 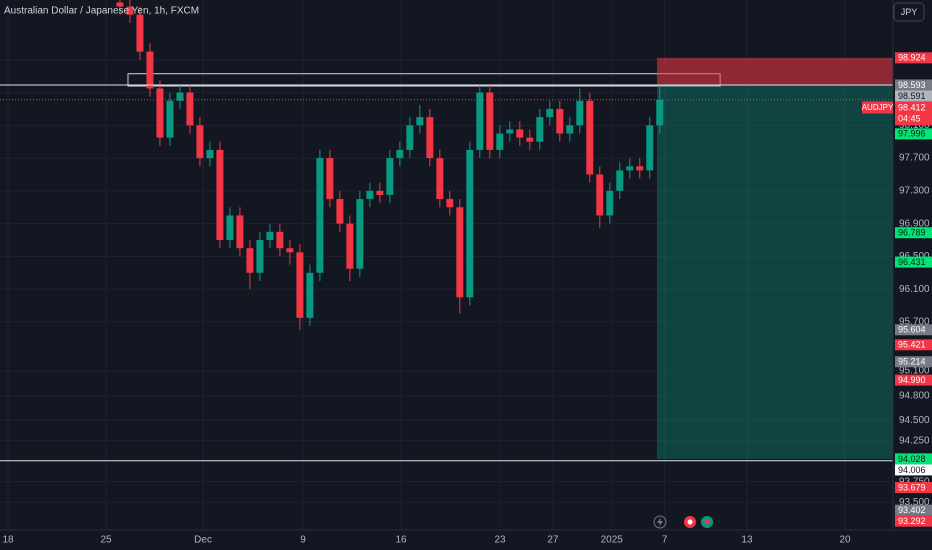 I want to click on price-label: 93.292, so click(x=912, y=521).